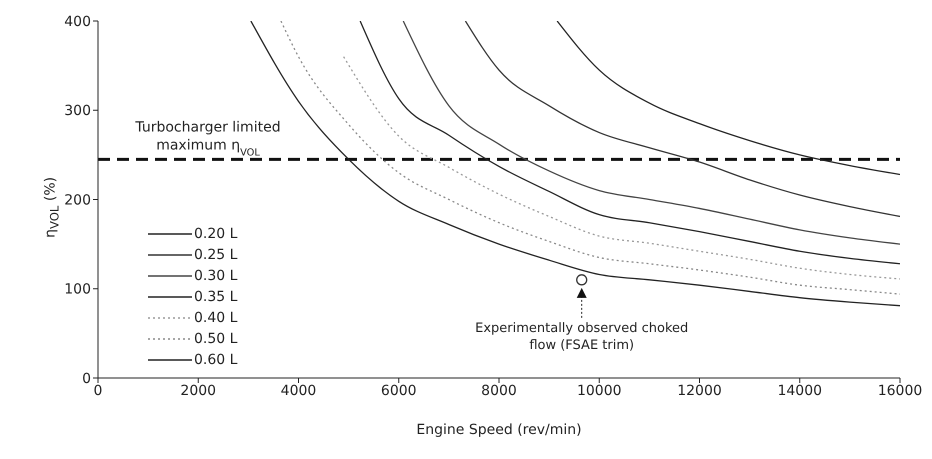  What do you see at coordinates (77, 290) in the screenshot?
I see `y-tick-label: 100` at bounding box center [77, 290].